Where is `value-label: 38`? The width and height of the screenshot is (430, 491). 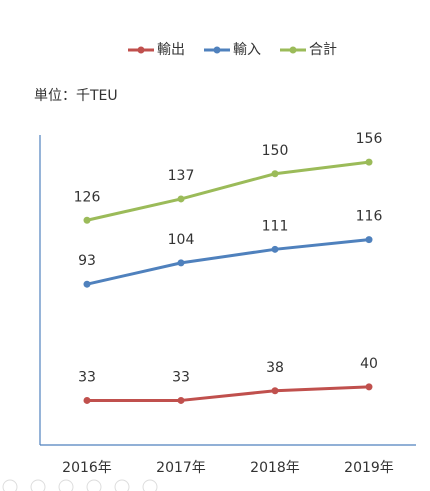
value-label: 38 is located at coordinates (275, 368).